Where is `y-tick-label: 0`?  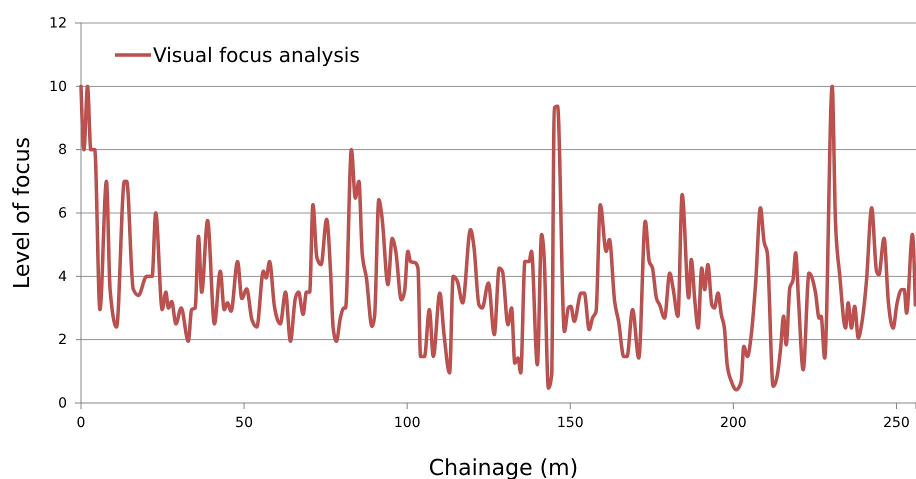
y-tick-label: 0 is located at coordinates (62, 403).